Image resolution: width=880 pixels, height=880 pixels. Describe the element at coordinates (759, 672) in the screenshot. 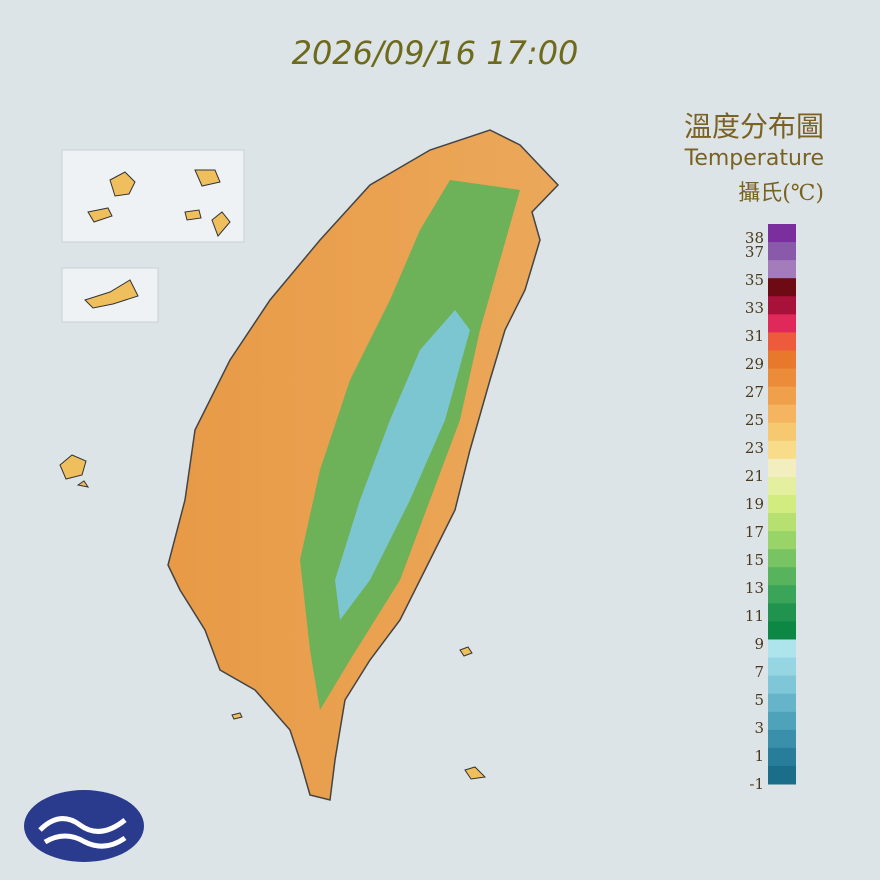

I see `legend-tick-label: 7` at that location.